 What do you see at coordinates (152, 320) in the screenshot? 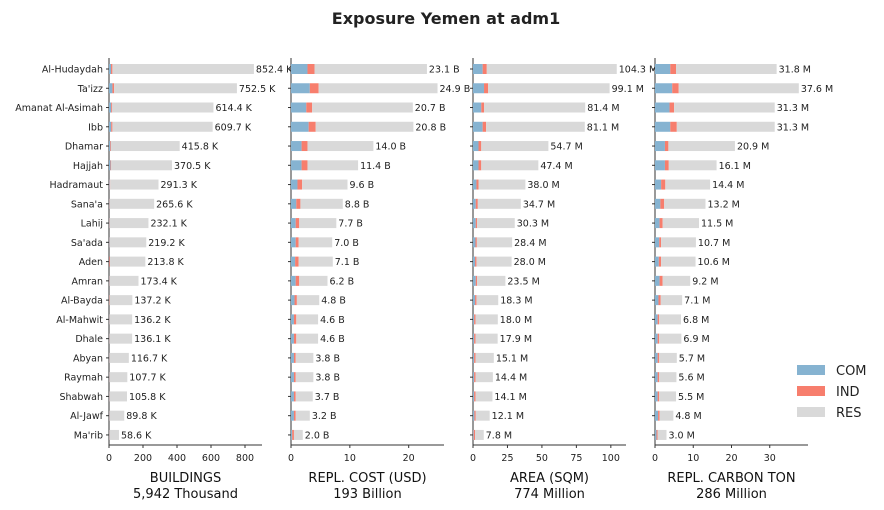
I see `data-label: 136.2 K` at bounding box center [152, 320].